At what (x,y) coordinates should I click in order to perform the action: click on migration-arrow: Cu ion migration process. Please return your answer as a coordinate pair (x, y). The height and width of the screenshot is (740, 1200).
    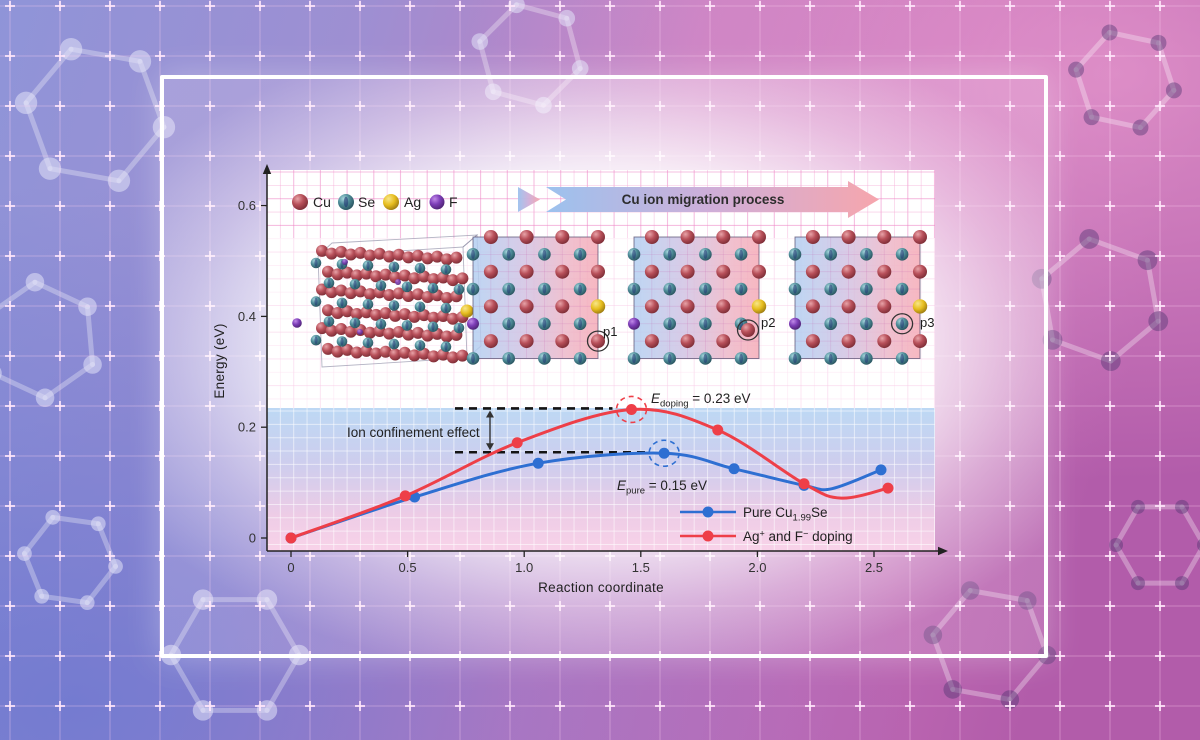
    Looking at the image, I should click on (698, 199).